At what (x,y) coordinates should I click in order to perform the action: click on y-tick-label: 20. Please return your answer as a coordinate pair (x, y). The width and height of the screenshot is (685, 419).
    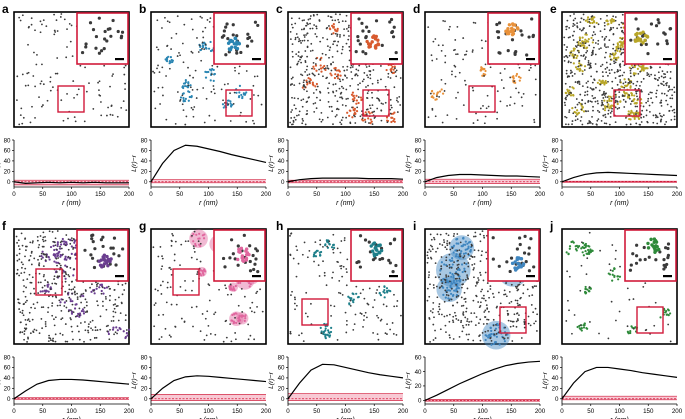
    Looking at the image, I should click on (281, 389).